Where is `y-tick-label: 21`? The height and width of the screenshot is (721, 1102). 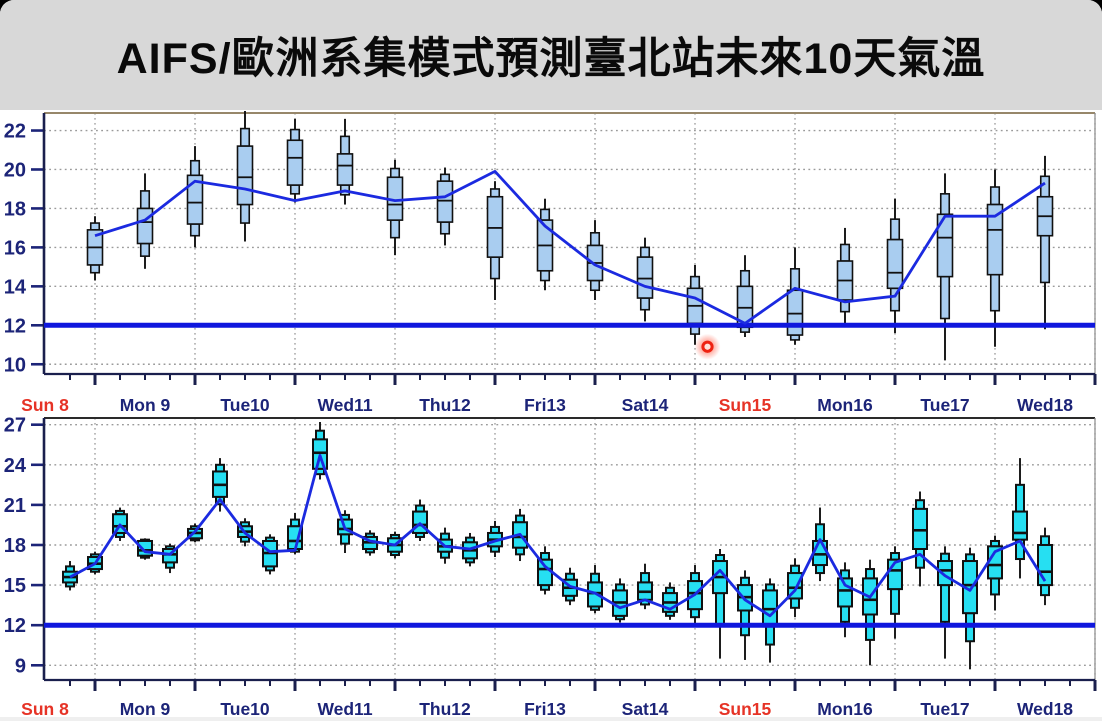 y-tick-label: 21 is located at coordinates (15, 506).